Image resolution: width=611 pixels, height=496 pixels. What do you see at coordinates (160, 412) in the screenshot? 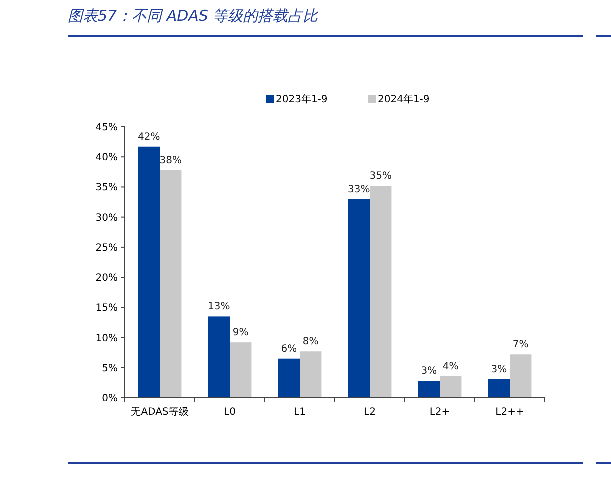
I see `x-tick-label: 无ADAS等级` at bounding box center [160, 412].